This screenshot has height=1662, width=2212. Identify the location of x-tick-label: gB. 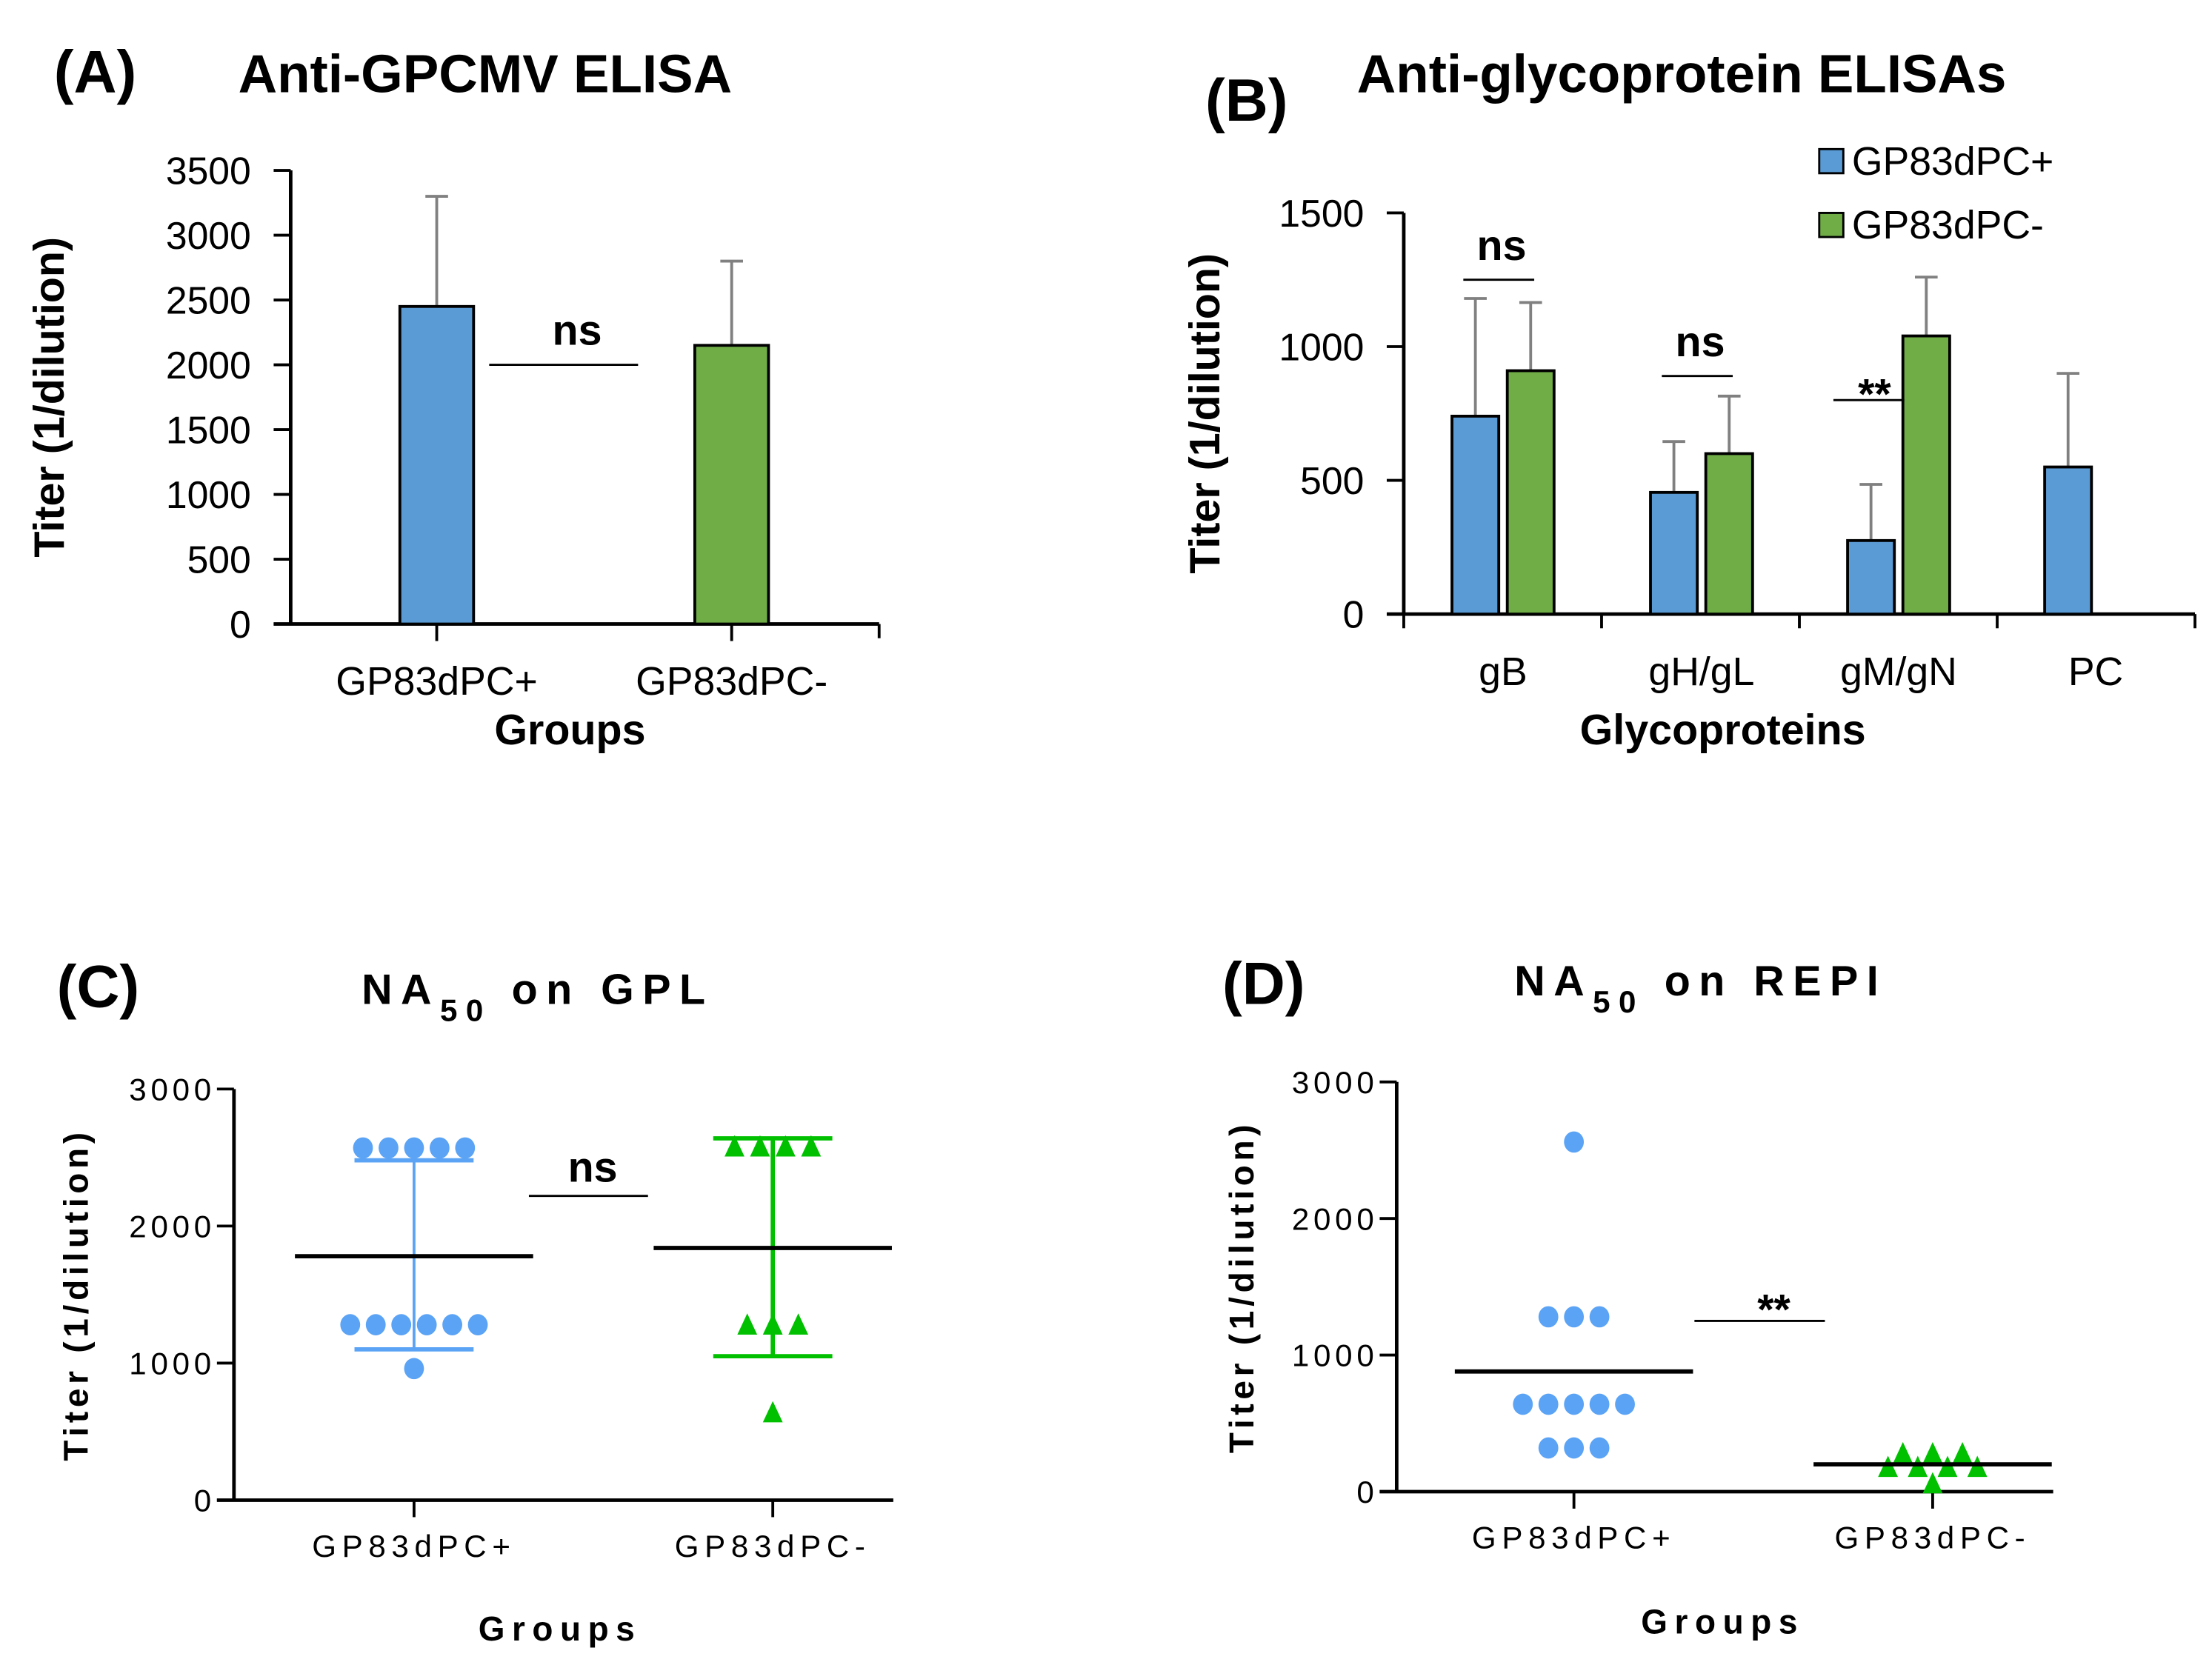
(1503, 672).